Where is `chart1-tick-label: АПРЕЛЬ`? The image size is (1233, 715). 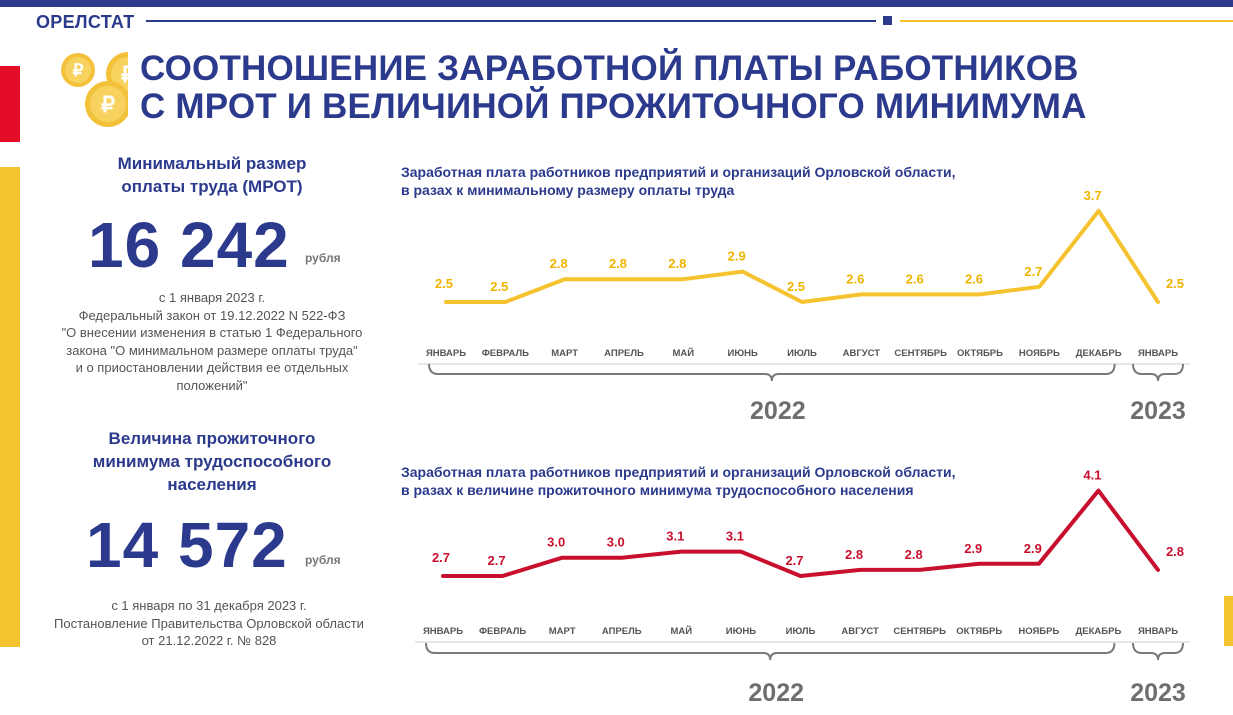 chart1-tick-label: АПРЕЛЬ is located at coordinates (624, 353).